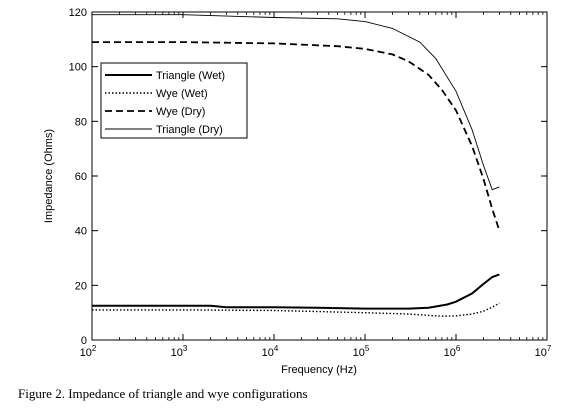  I want to click on y-axis-label: Impedance (Ohms), so click(49, 176).